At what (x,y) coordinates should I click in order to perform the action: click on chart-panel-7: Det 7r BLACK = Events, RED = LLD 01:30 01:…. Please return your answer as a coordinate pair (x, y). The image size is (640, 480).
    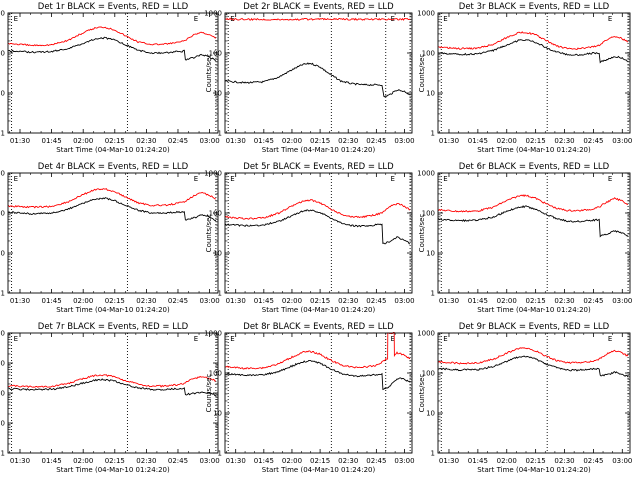
    Looking at the image, I should click on (110, 398).